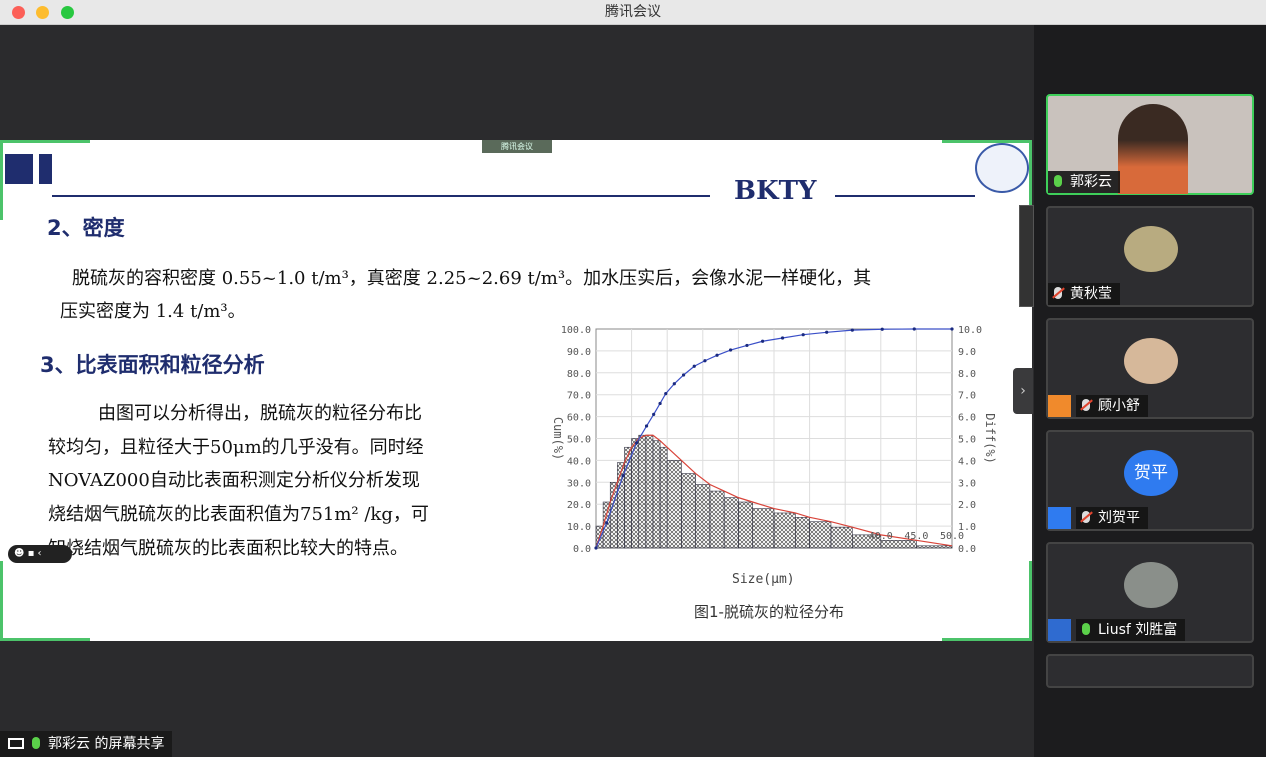 The image size is (1266, 757). Describe the element at coordinates (579, 396) in the screenshot. I see `y-tick-label: 70.0` at that location.